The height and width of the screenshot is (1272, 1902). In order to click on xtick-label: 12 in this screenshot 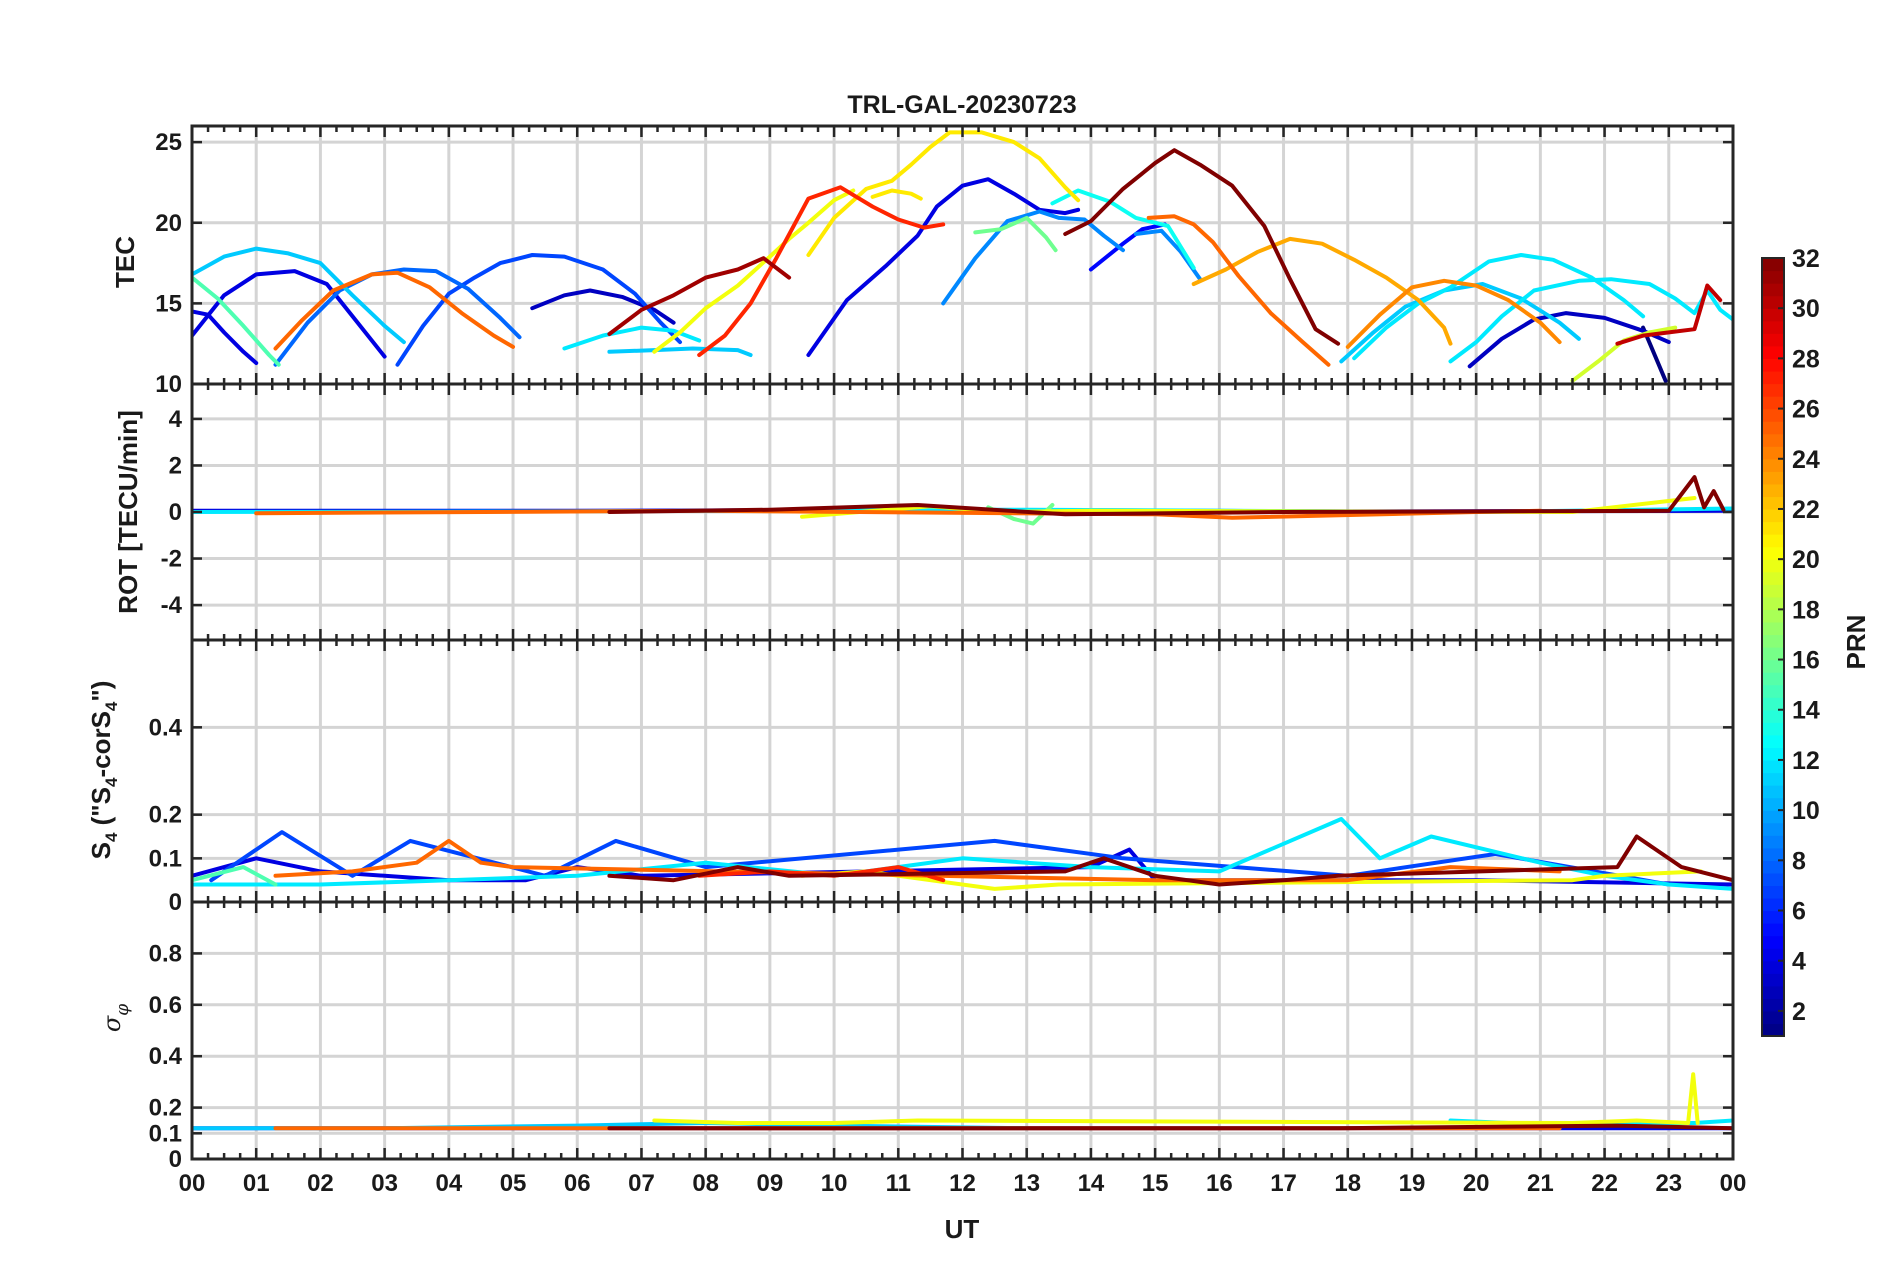, I will do `click(962, 1183)`.